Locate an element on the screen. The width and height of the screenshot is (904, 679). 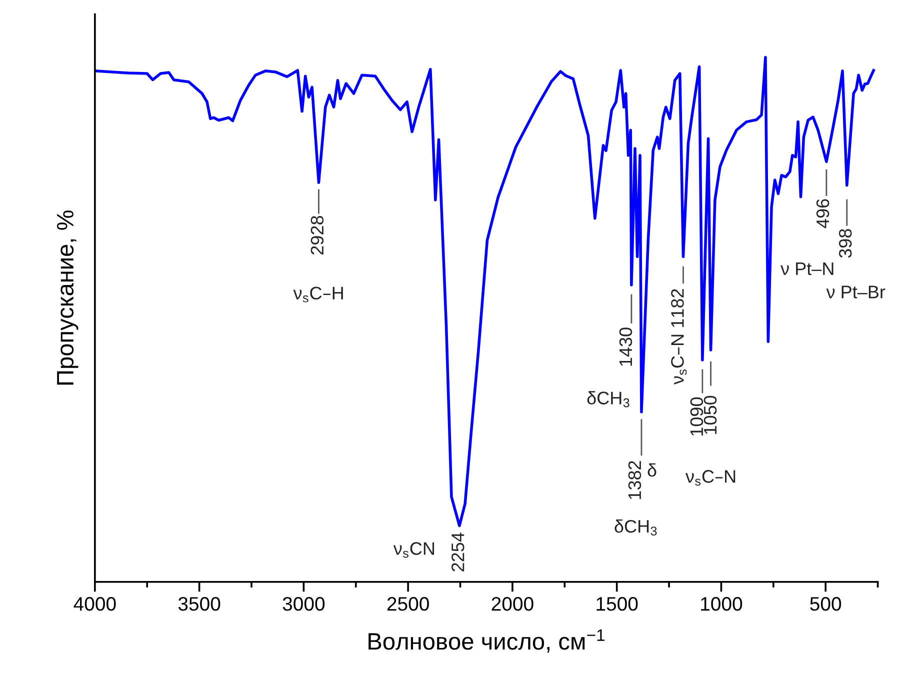
annotation: 1382 is located at coordinates (635, 480).